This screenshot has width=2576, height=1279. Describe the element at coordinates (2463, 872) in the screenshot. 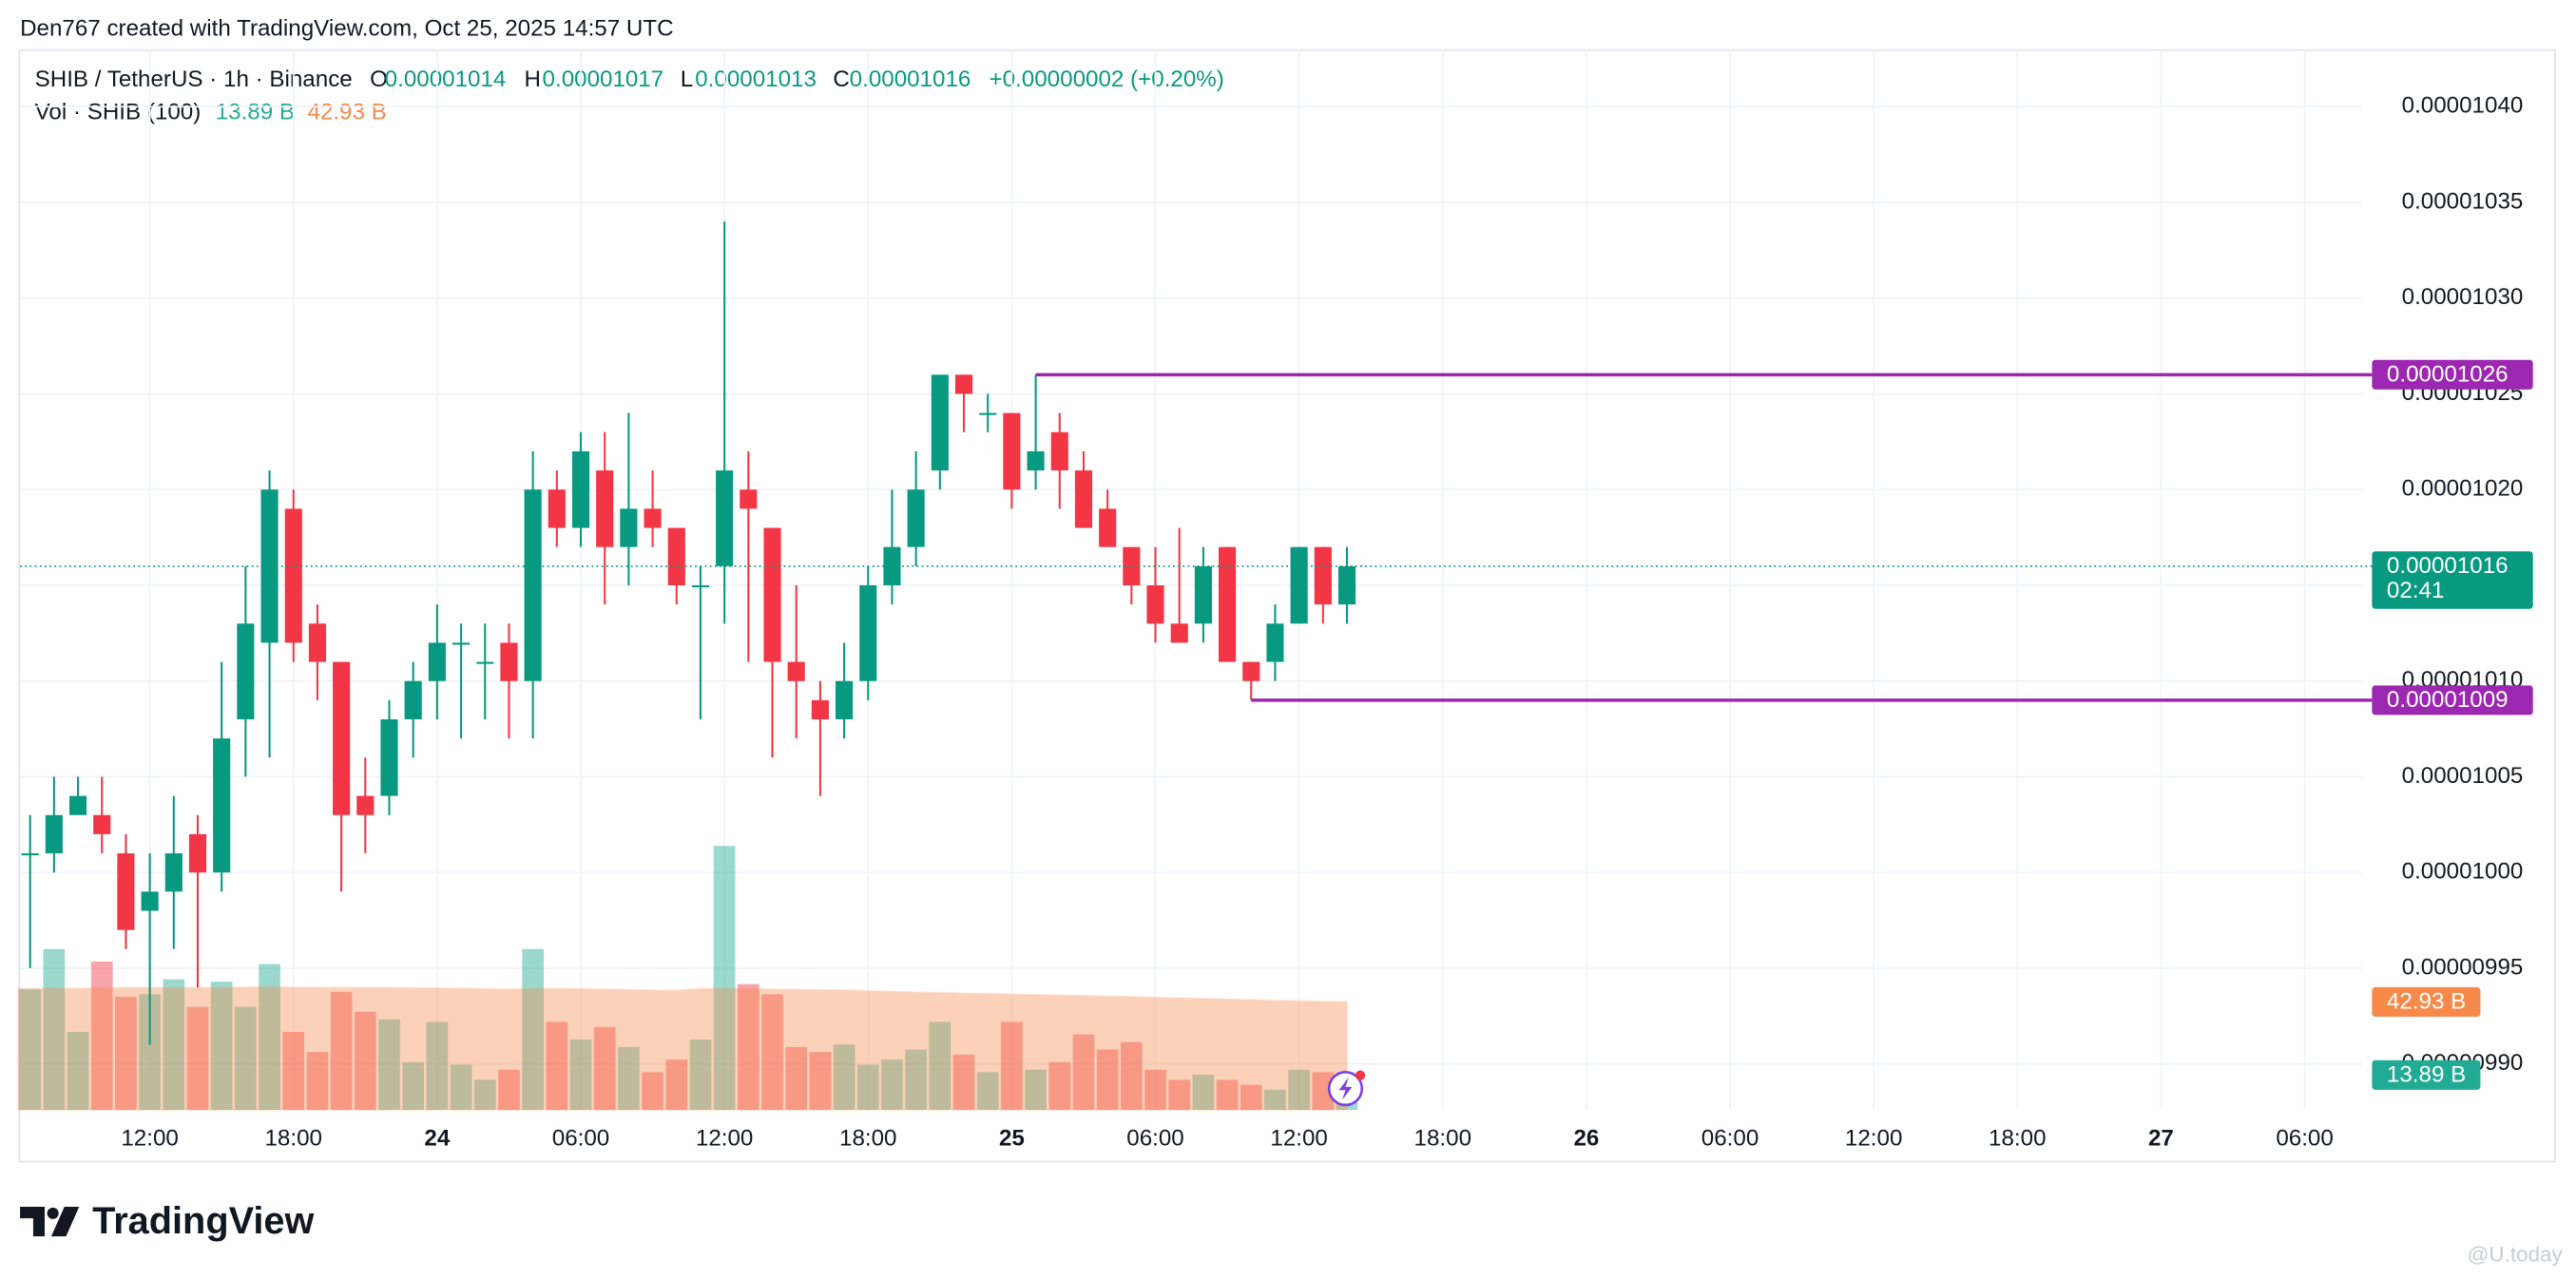

I see `y-tick-label: 0.00001000` at that location.